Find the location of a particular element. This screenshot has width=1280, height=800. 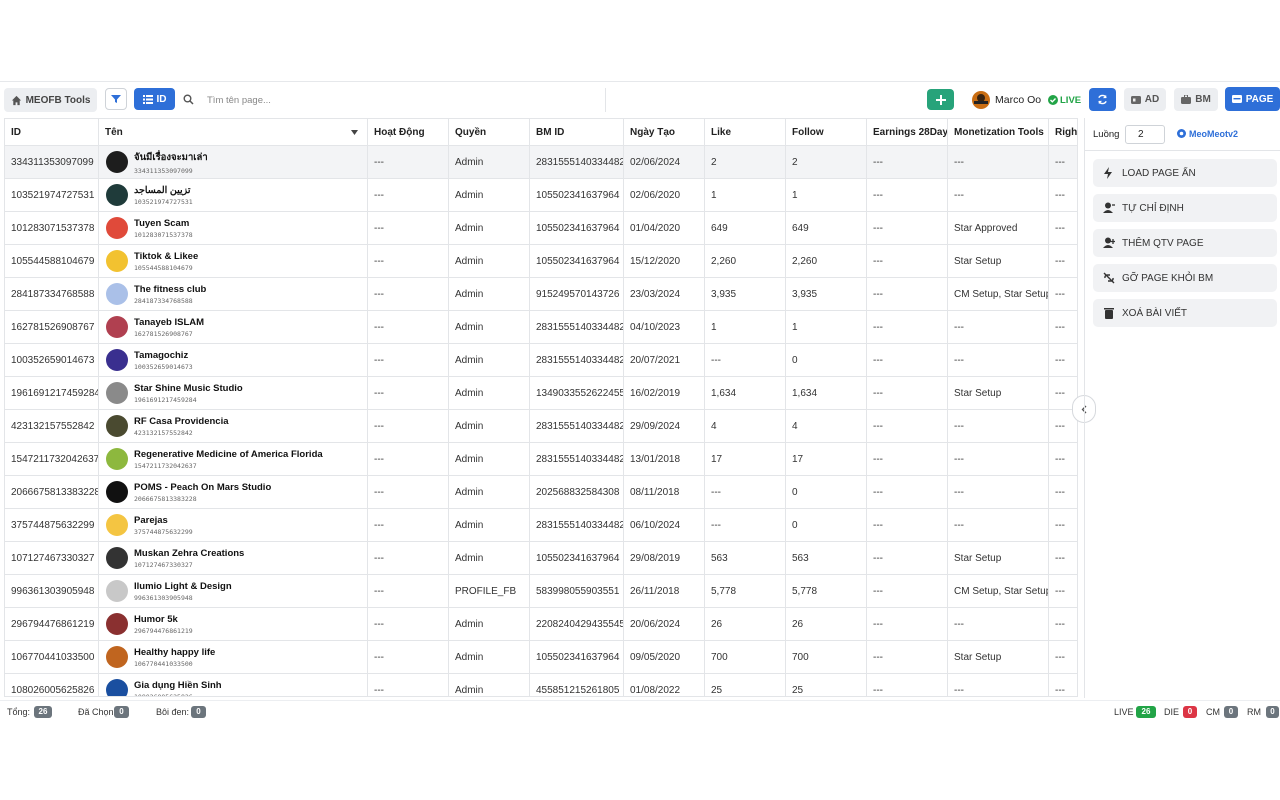

page-name-cell: Tamagochiz100352659014673 is located at coordinates (233, 360).